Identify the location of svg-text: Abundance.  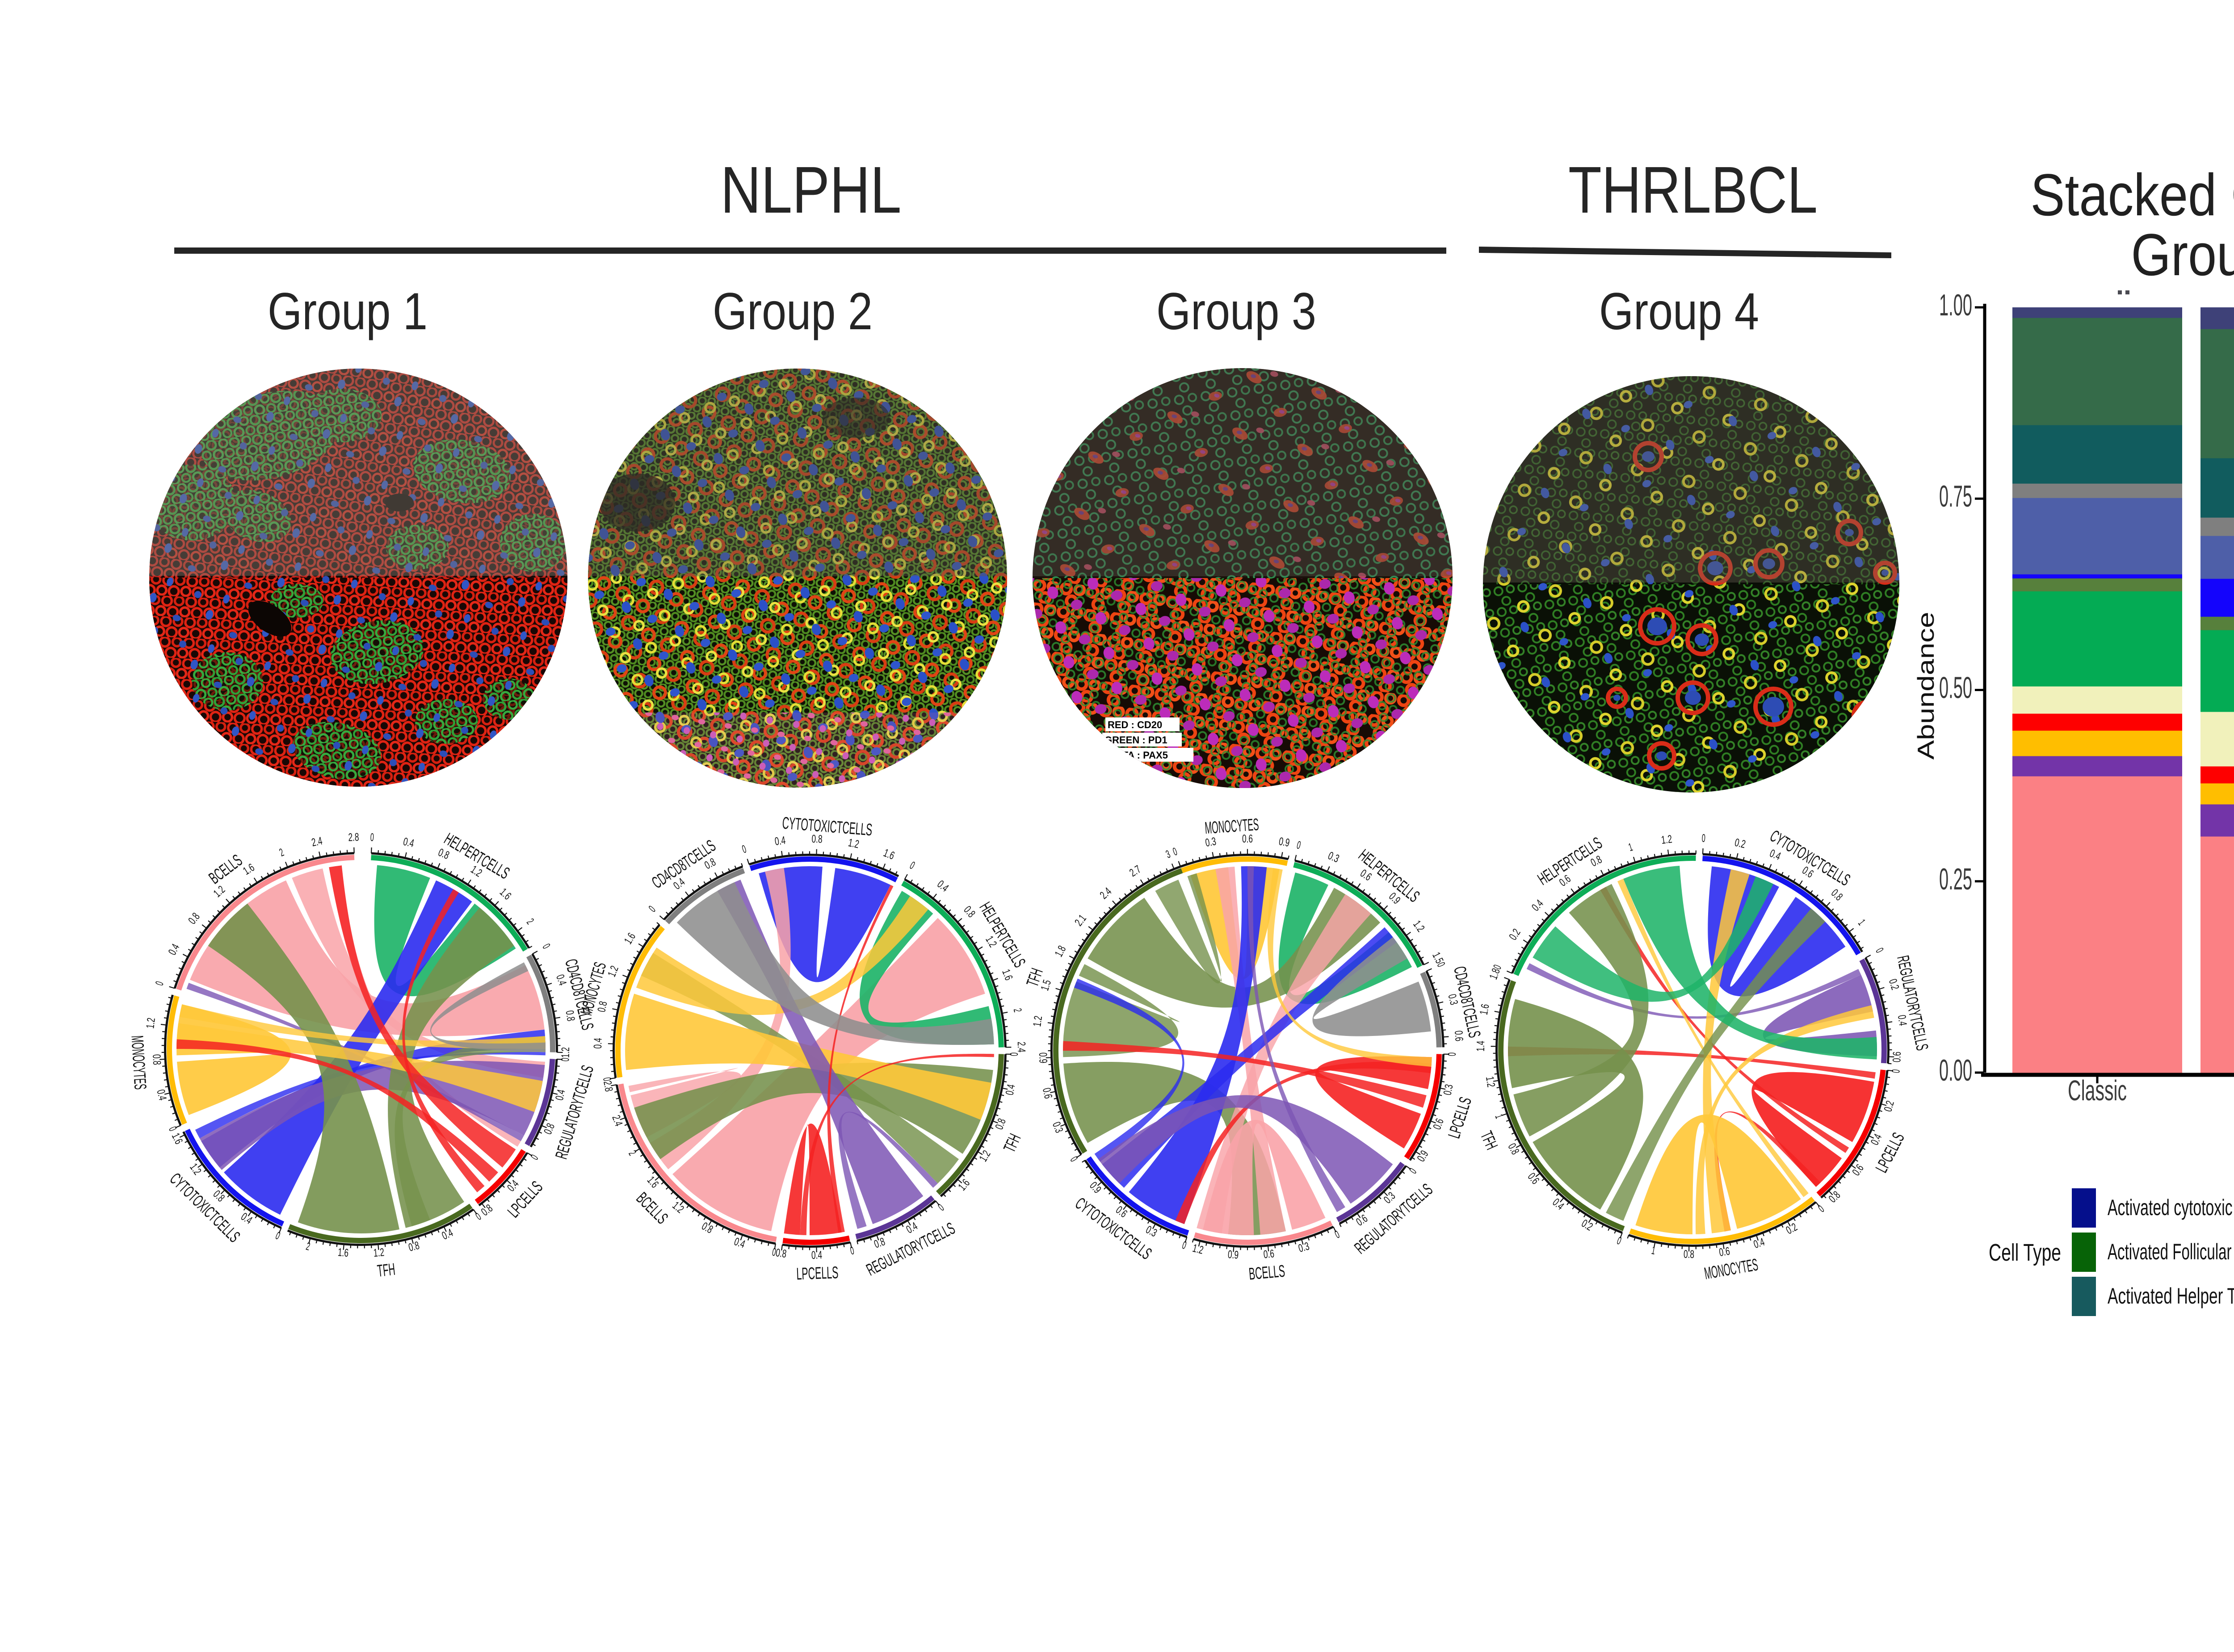
(1926, 686).